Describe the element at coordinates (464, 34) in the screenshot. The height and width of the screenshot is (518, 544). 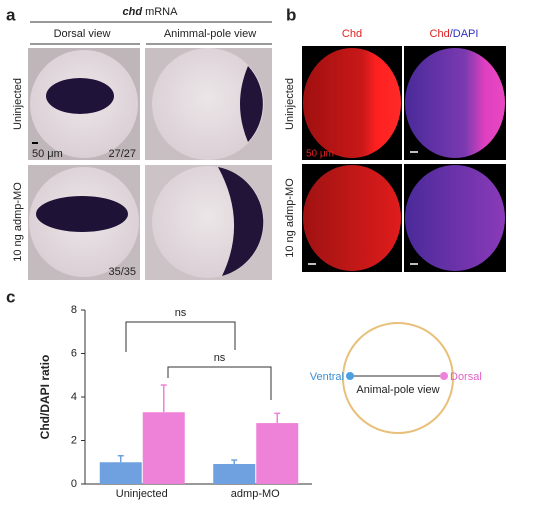
I see `title-blue: /DAPI` at that location.